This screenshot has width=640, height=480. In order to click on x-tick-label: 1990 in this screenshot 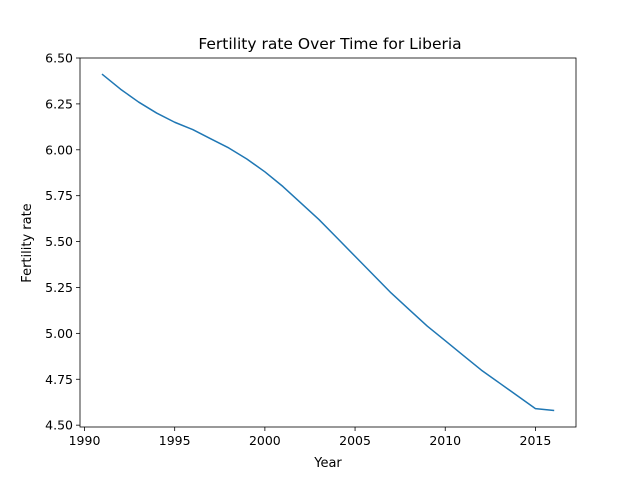, I will do `click(85, 440)`.